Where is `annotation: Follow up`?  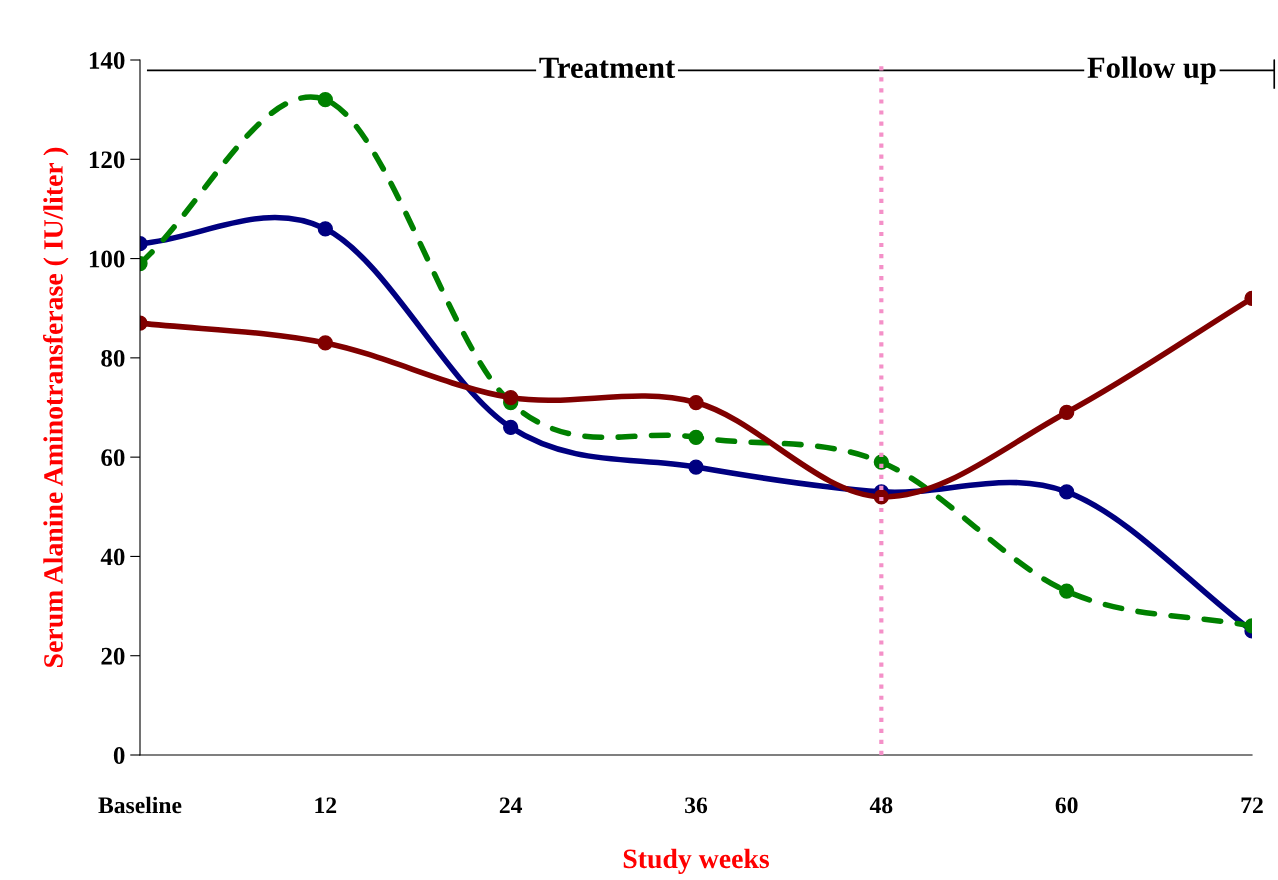
annotation: Follow up is located at coordinates (1151, 70).